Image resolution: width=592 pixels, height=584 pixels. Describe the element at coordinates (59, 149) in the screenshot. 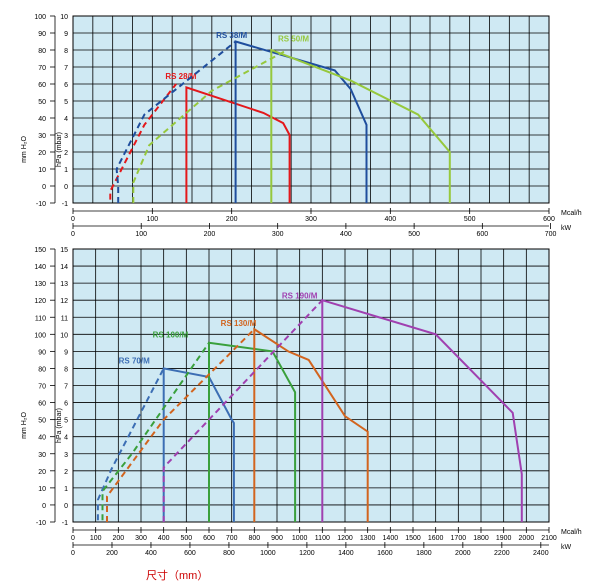

I see `y-axis-label-hpa: hPa (mbar)` at that location.